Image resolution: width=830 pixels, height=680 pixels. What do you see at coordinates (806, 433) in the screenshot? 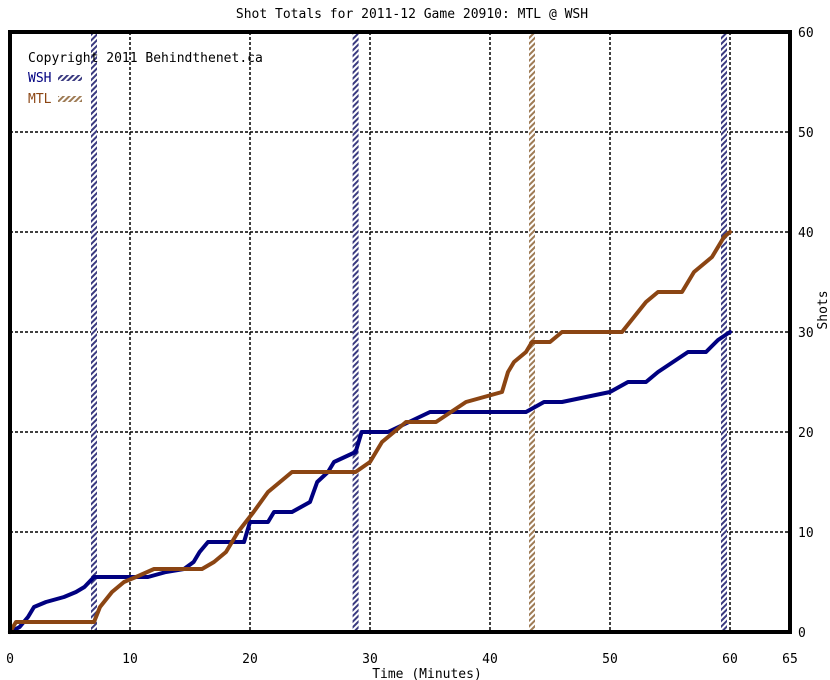
I see `y-tick-label: 20` at bounding box center [806, 433].